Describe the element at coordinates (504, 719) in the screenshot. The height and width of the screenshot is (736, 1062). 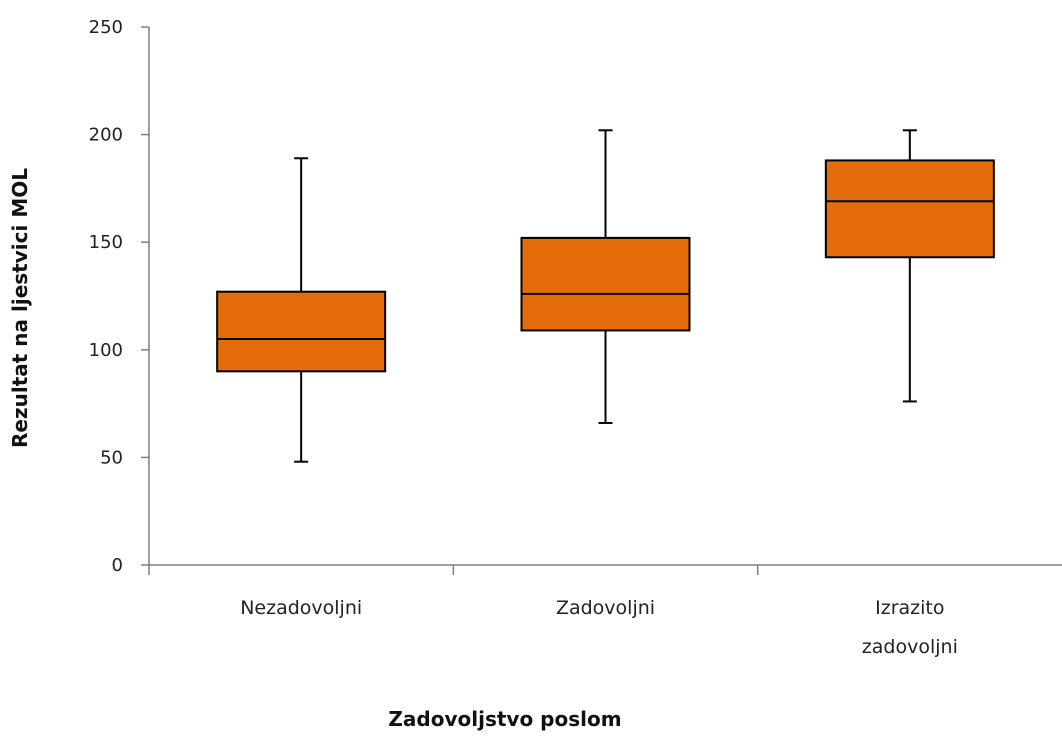
I see `x-axis-title: Zadovoljstvo poslom` at that location.